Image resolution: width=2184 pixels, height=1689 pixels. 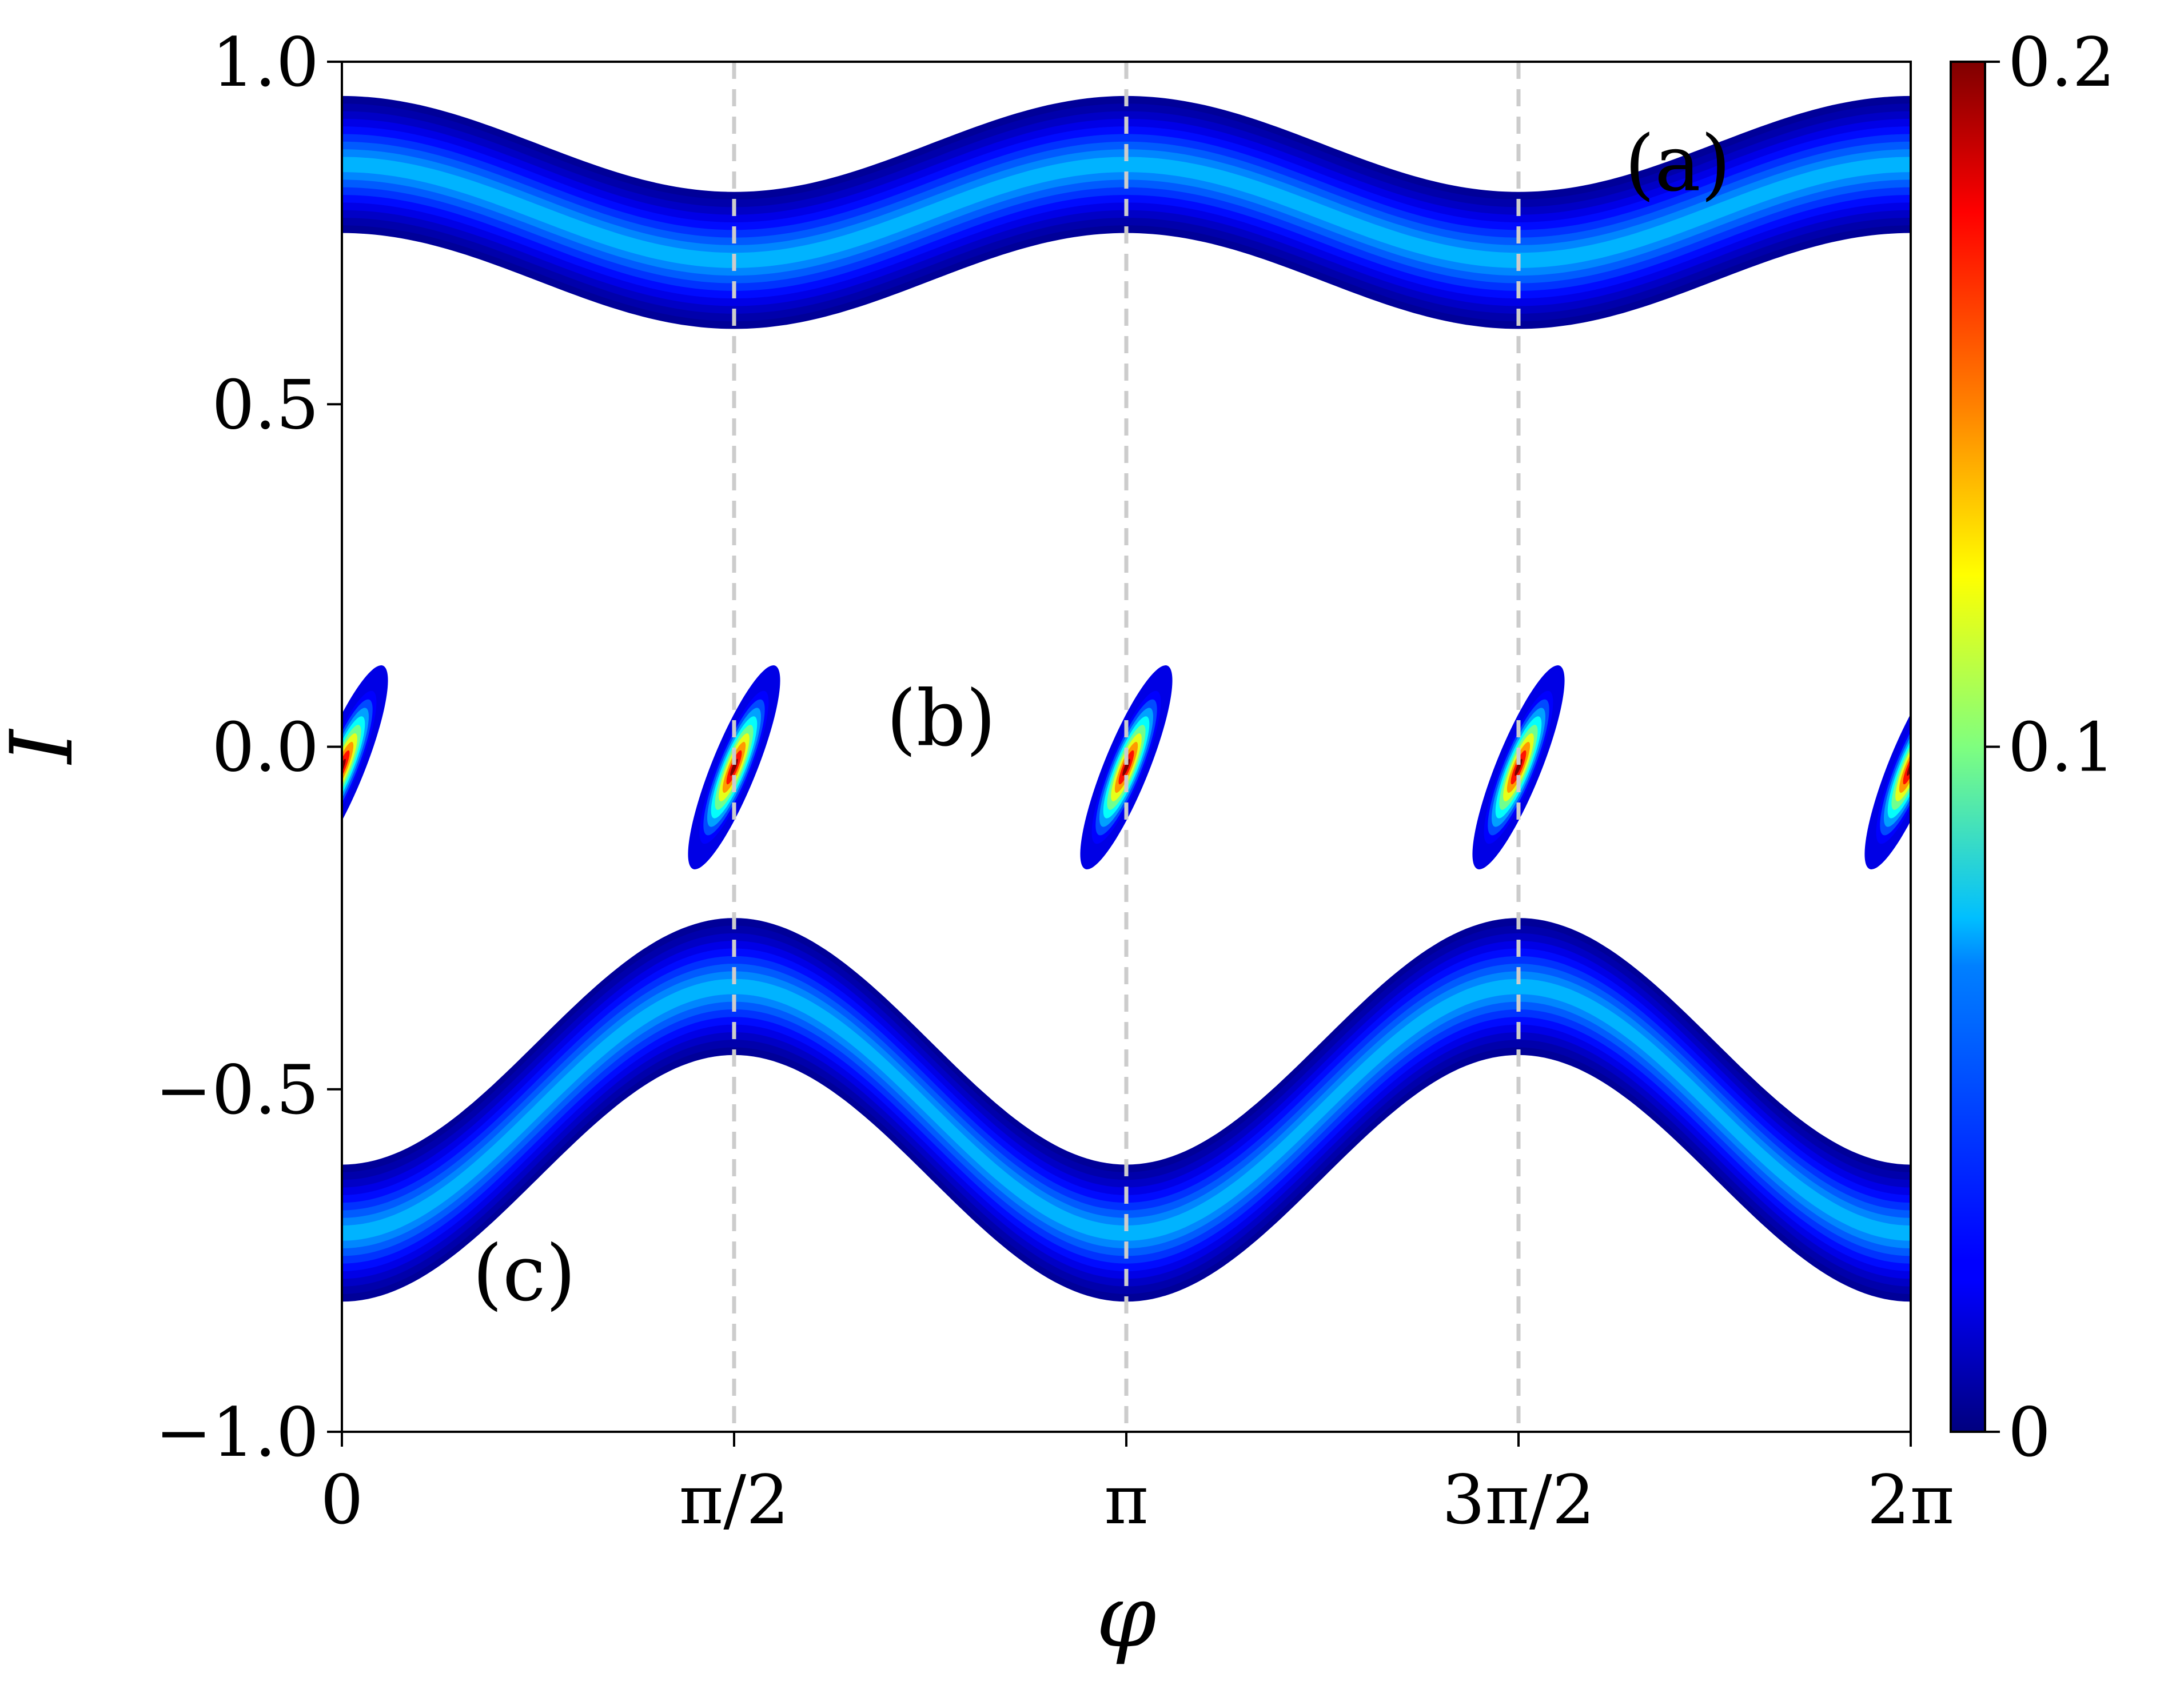 I want to click on panel-label-2: (c), so click(x=524, y=1273).